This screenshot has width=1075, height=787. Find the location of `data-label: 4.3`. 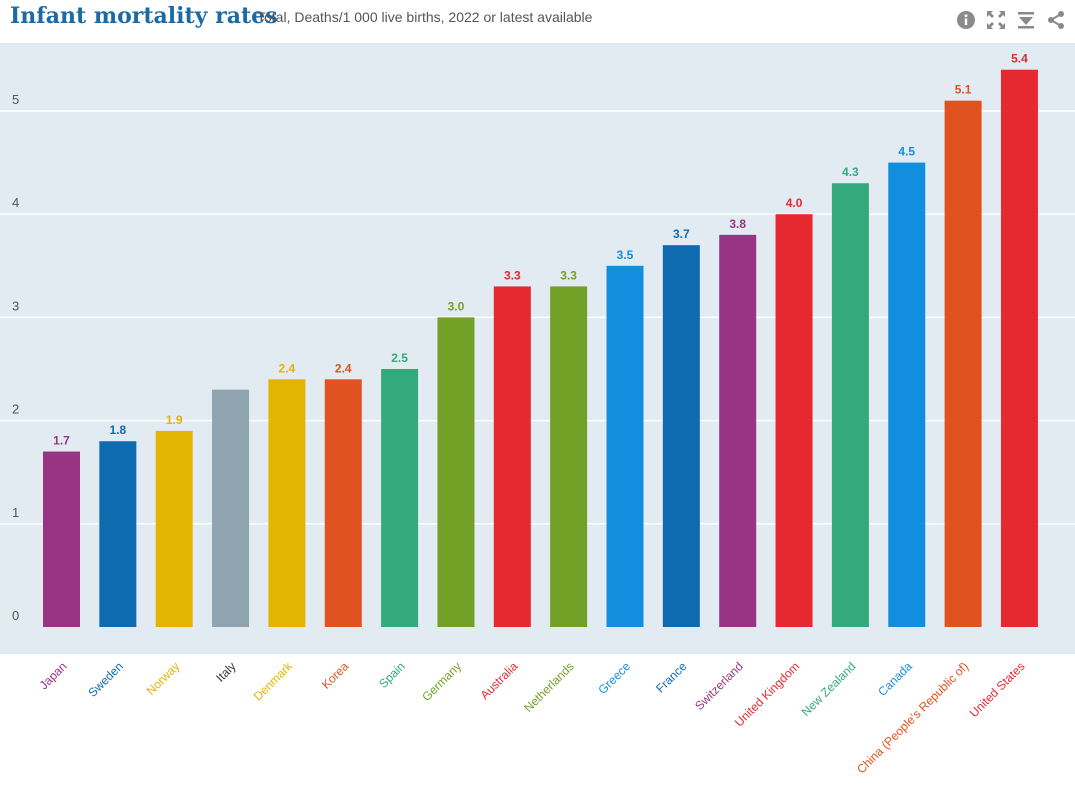

data-label: 4.3 is located at coordinates (850, 172).